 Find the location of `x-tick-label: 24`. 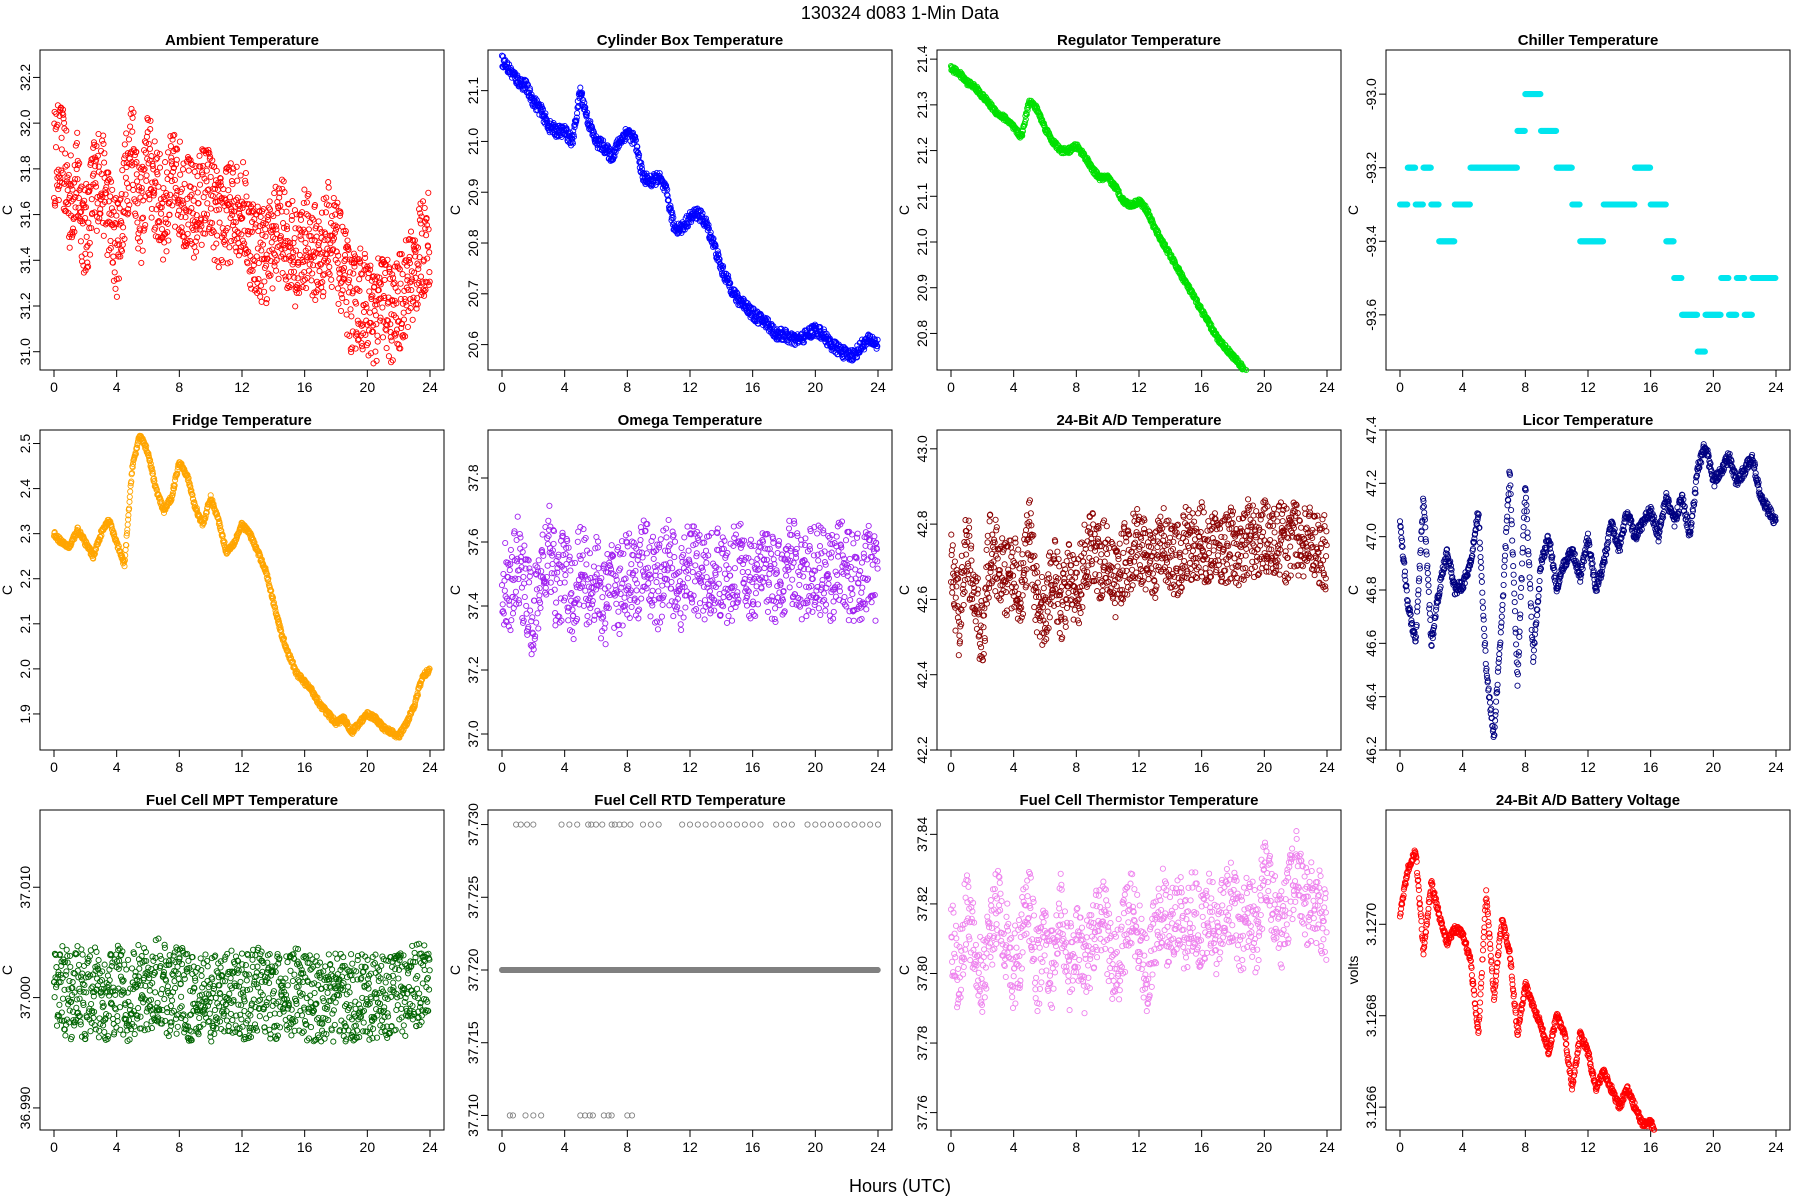

x-tick-label: 24 is located at coordinates (430, 767).